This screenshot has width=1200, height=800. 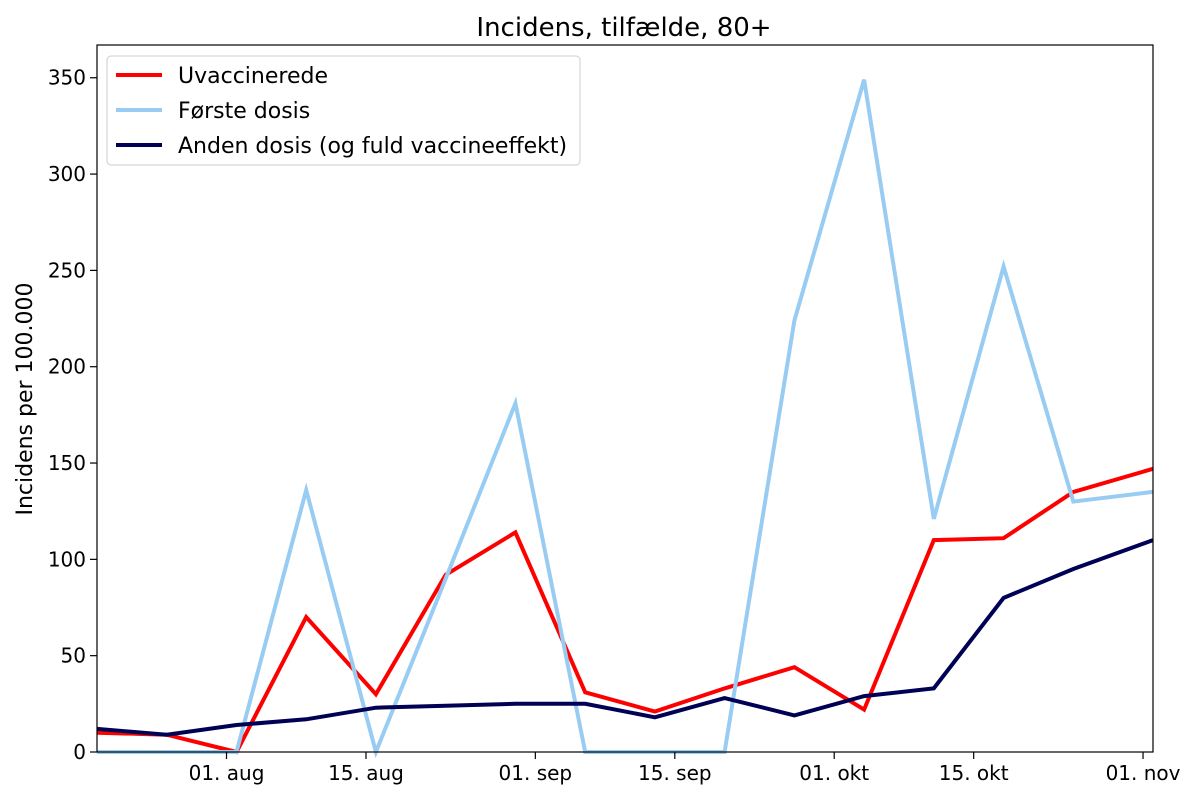 What do you see at coordinates (67, 559) in the screenshot?
I see `y-tick-label: 100` at bounding box center [67, 559].